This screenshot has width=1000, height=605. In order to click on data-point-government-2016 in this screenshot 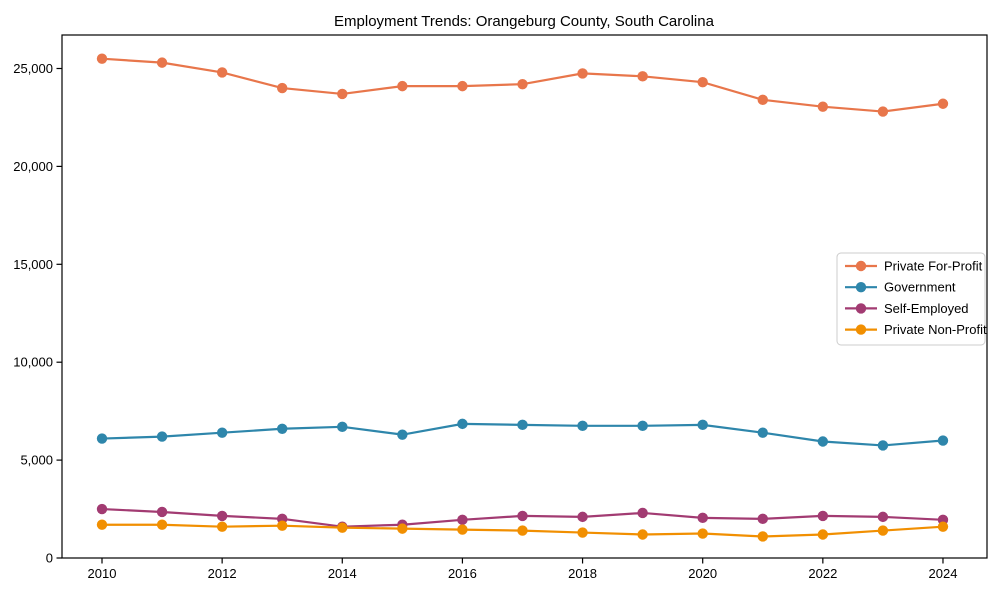, I will do `click(462, 424)`.